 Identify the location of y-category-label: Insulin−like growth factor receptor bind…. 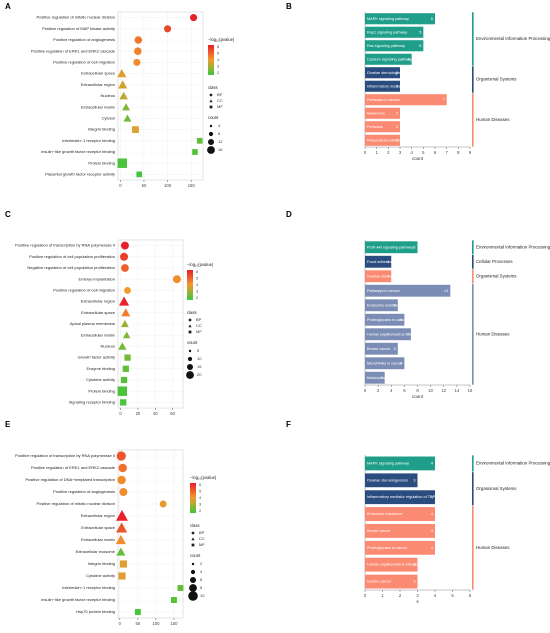
(78, 151).